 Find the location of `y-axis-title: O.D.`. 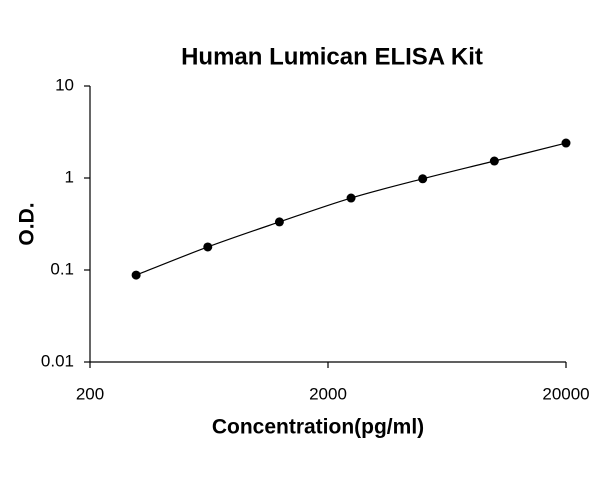

y-axis-title: O.D. is located at coordinates (27, 223).